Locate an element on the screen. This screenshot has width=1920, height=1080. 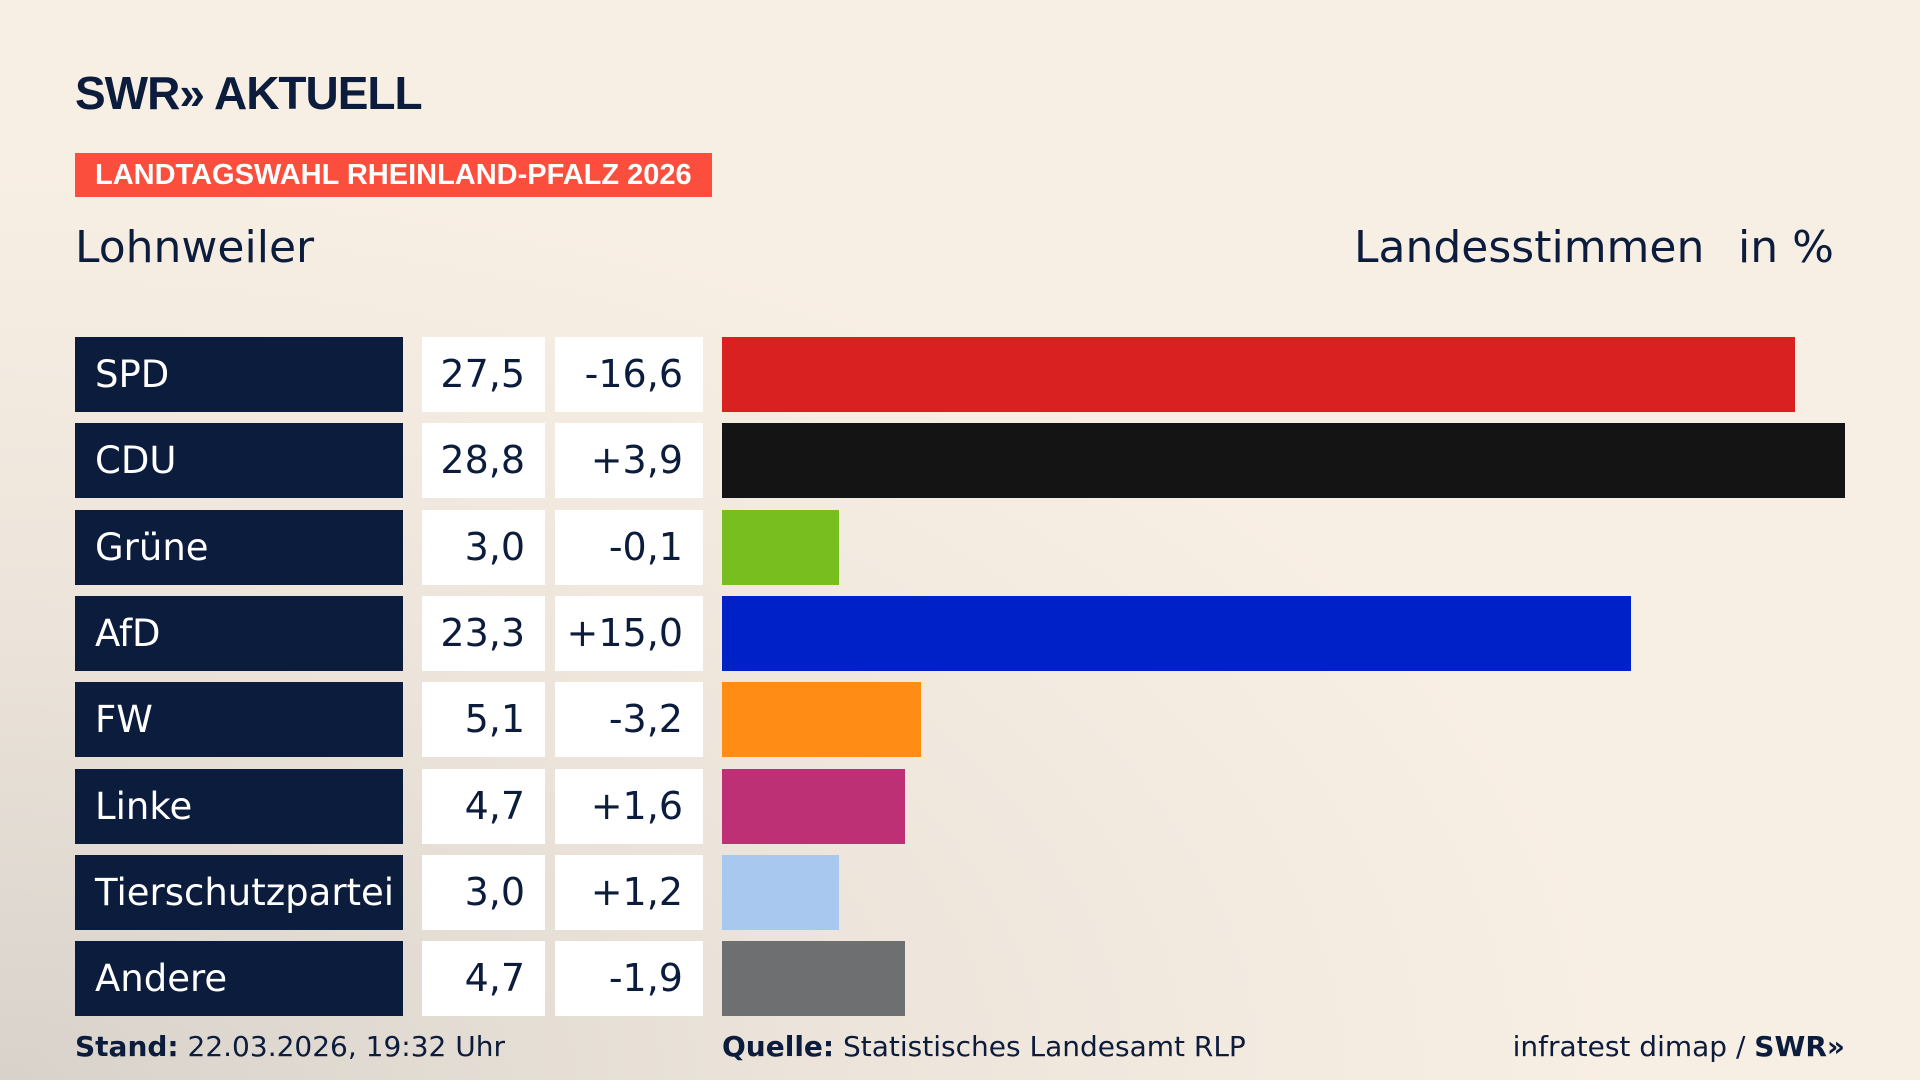
swr-aktuell-logo: SWR» AKTUELL is located at coordinates (249, 93).